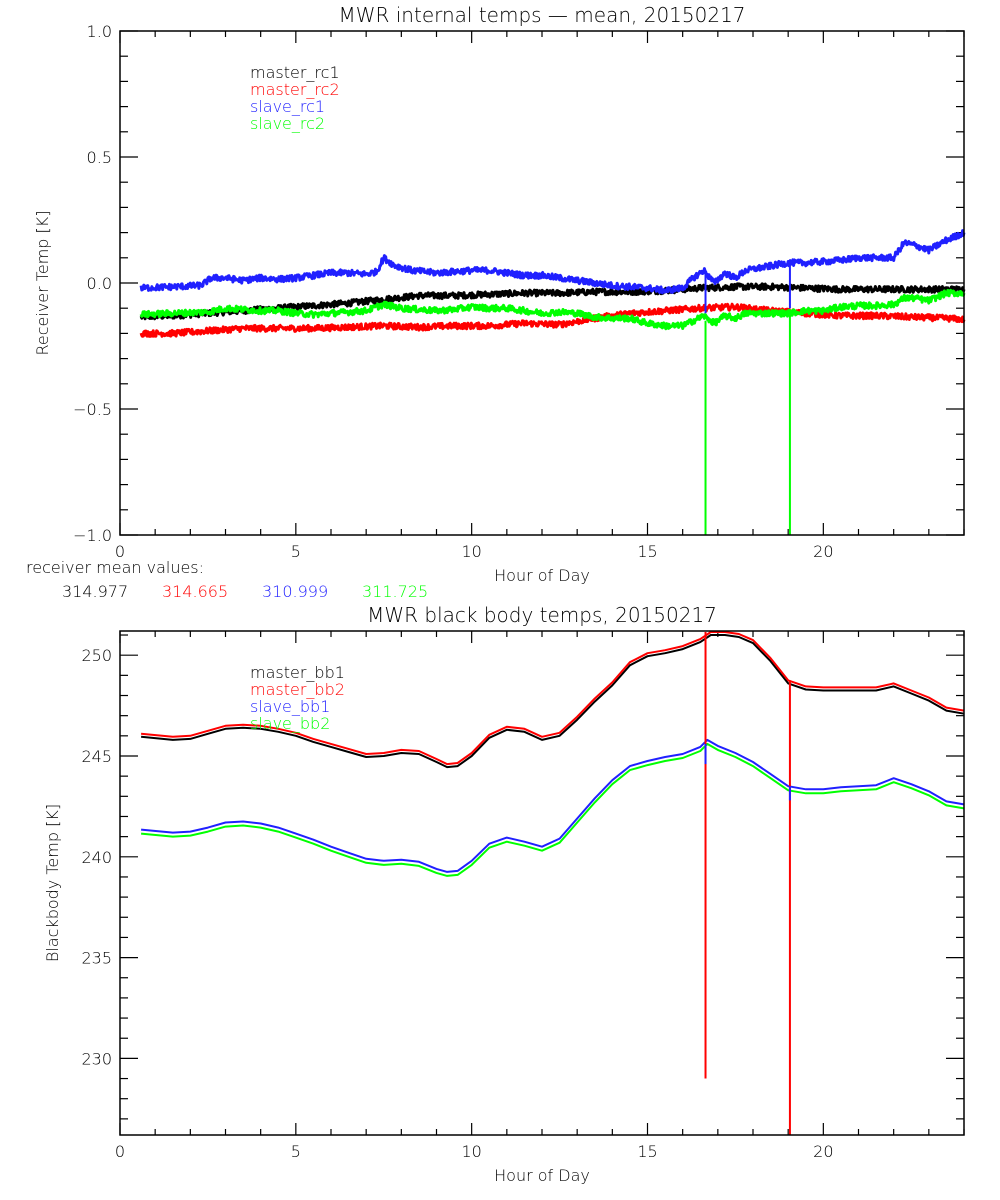  I want to click on series-line-master-rc1, so click(552, 301).